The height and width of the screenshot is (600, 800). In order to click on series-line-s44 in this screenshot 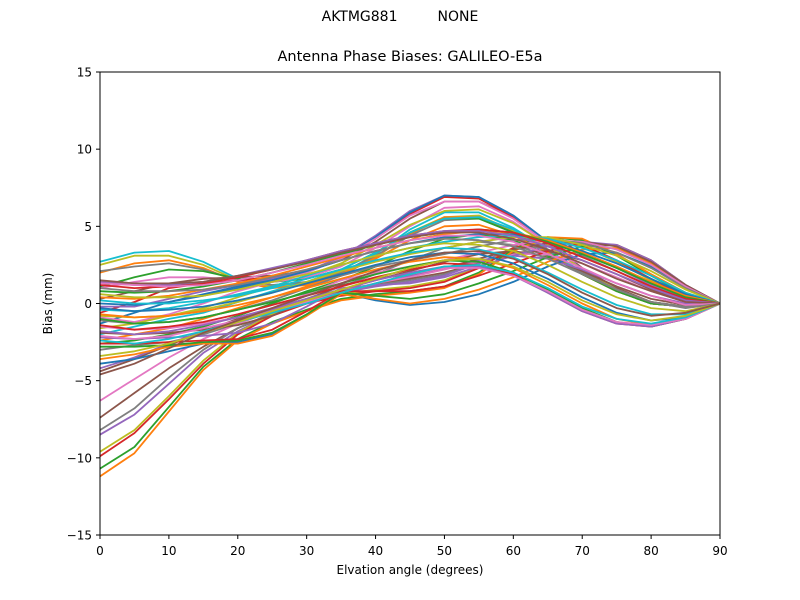, I will do `click(410, 273)`.